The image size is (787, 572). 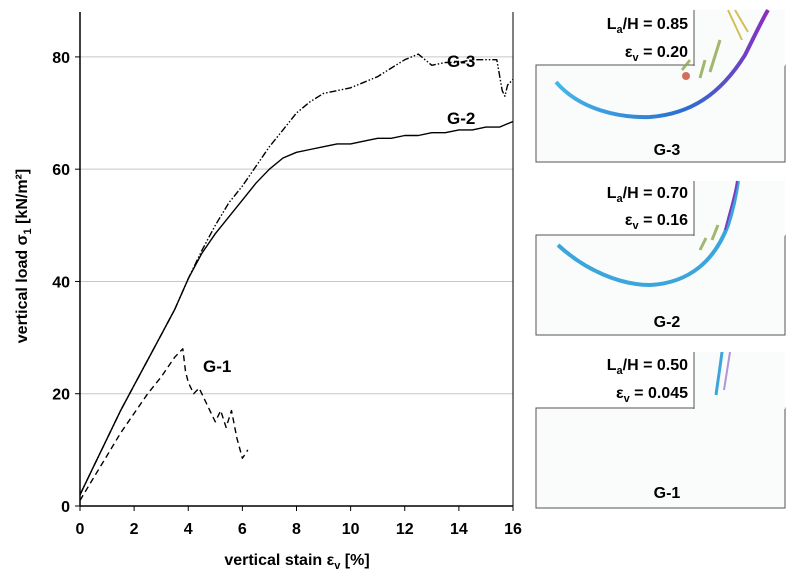 What do you see at coordinates (405, 529) in the screenshot?
I see `x-tick-label-12: 12` at bounding box center [405, 529].